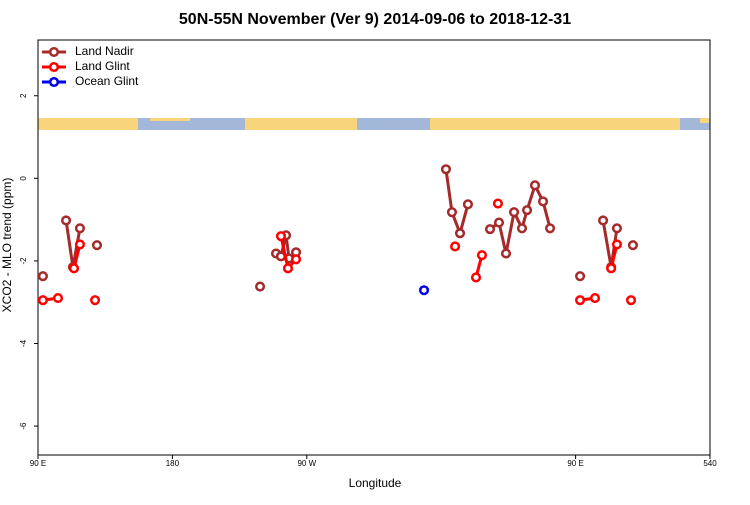 The image size is (750, 505). Describe the element at coordinates (104, 51) in the screenshot. I see `legend-label: Land Nadir` at that location.